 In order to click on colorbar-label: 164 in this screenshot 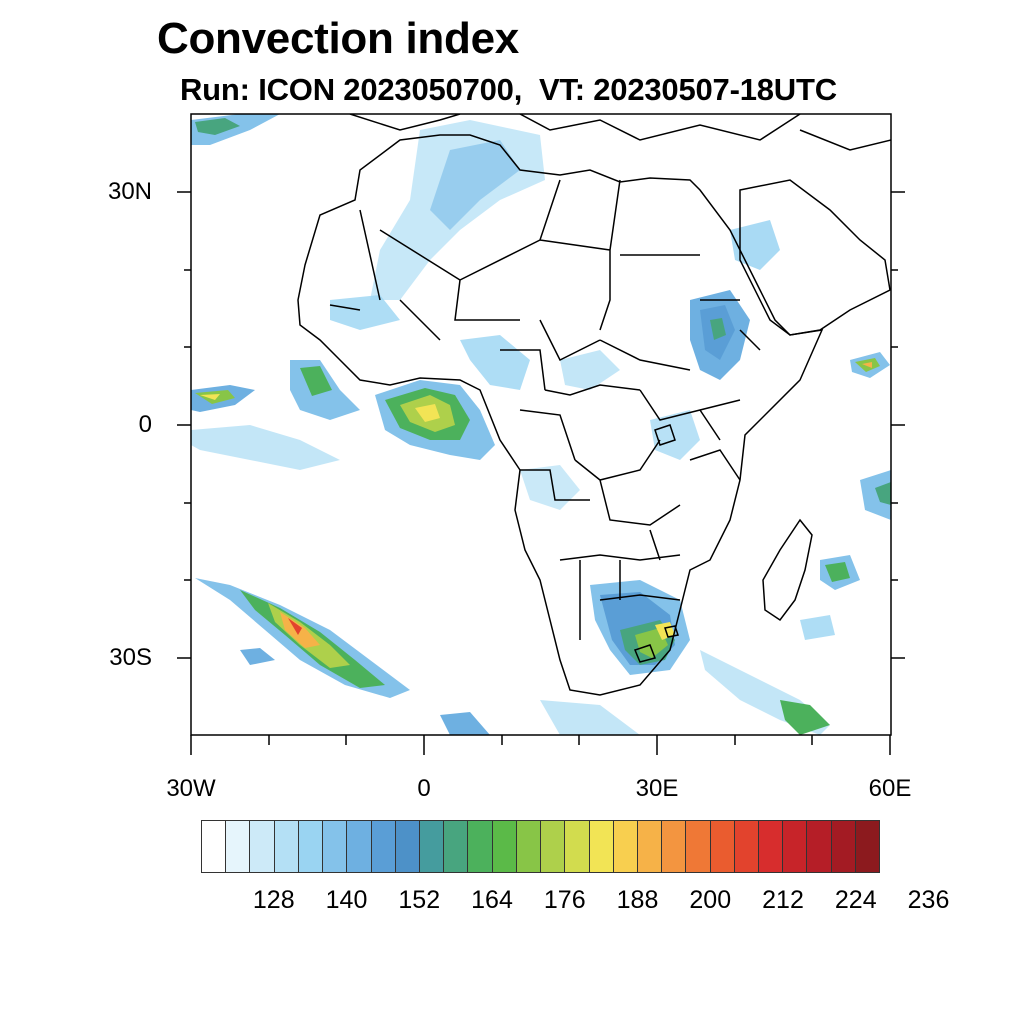, I will do `click(492, 900)`.